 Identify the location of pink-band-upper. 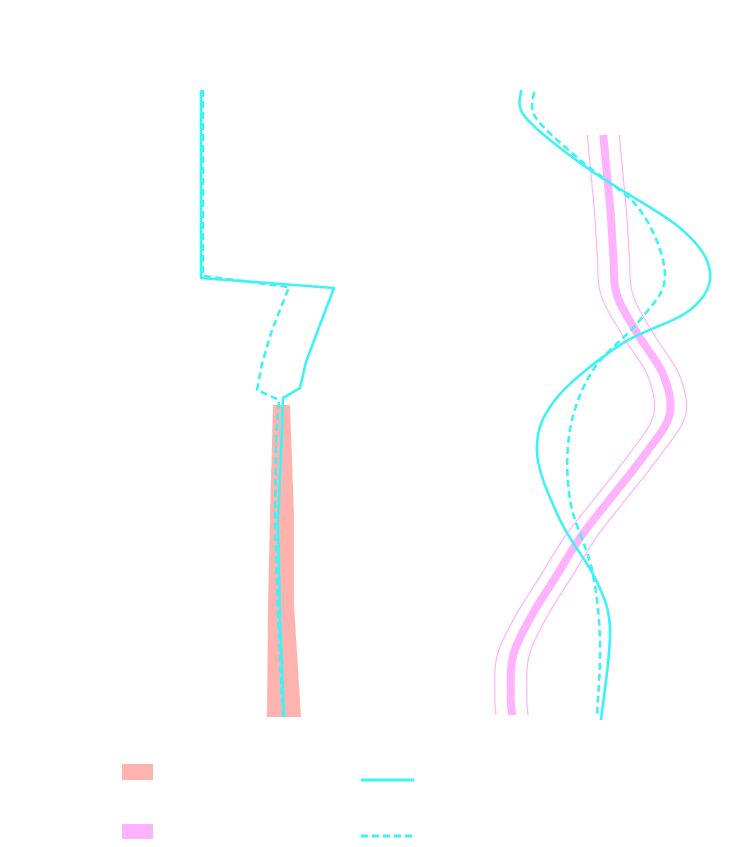
(607, 425).